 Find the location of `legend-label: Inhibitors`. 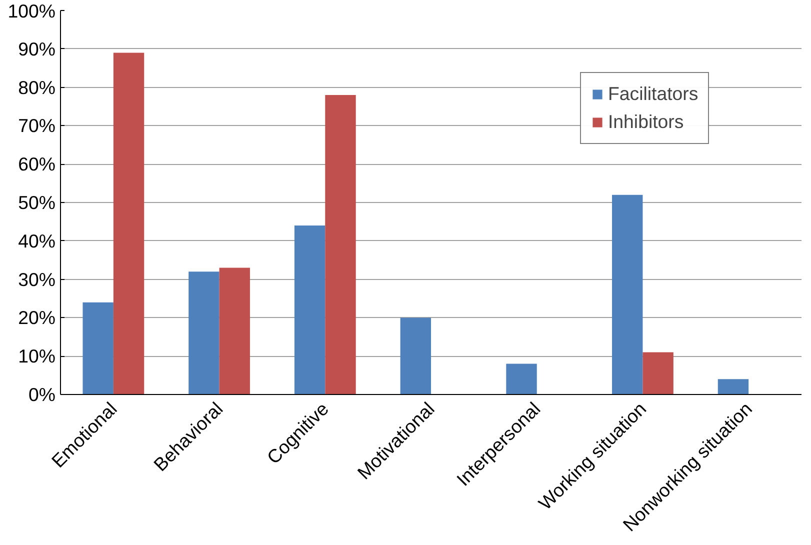

legend-label: Inhibitors is located at coordinates (646, 122).